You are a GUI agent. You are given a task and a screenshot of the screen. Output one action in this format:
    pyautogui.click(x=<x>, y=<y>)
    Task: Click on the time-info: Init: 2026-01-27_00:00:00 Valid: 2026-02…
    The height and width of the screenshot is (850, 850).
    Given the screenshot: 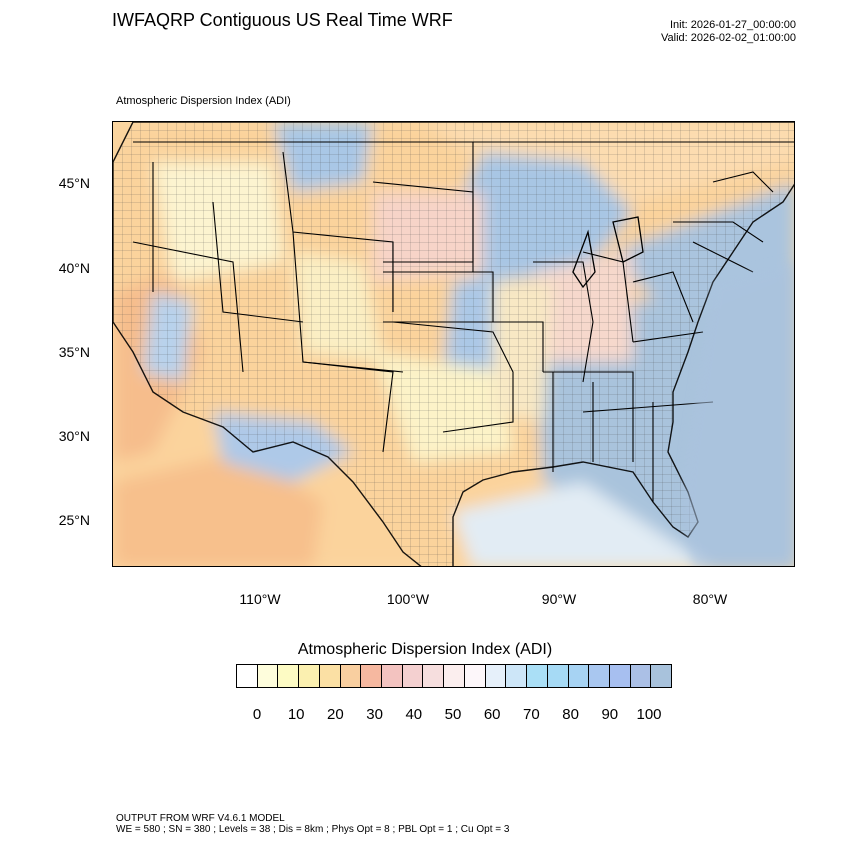 What is the action you would take?
    pyautogui.click(x=728, y=32)
    